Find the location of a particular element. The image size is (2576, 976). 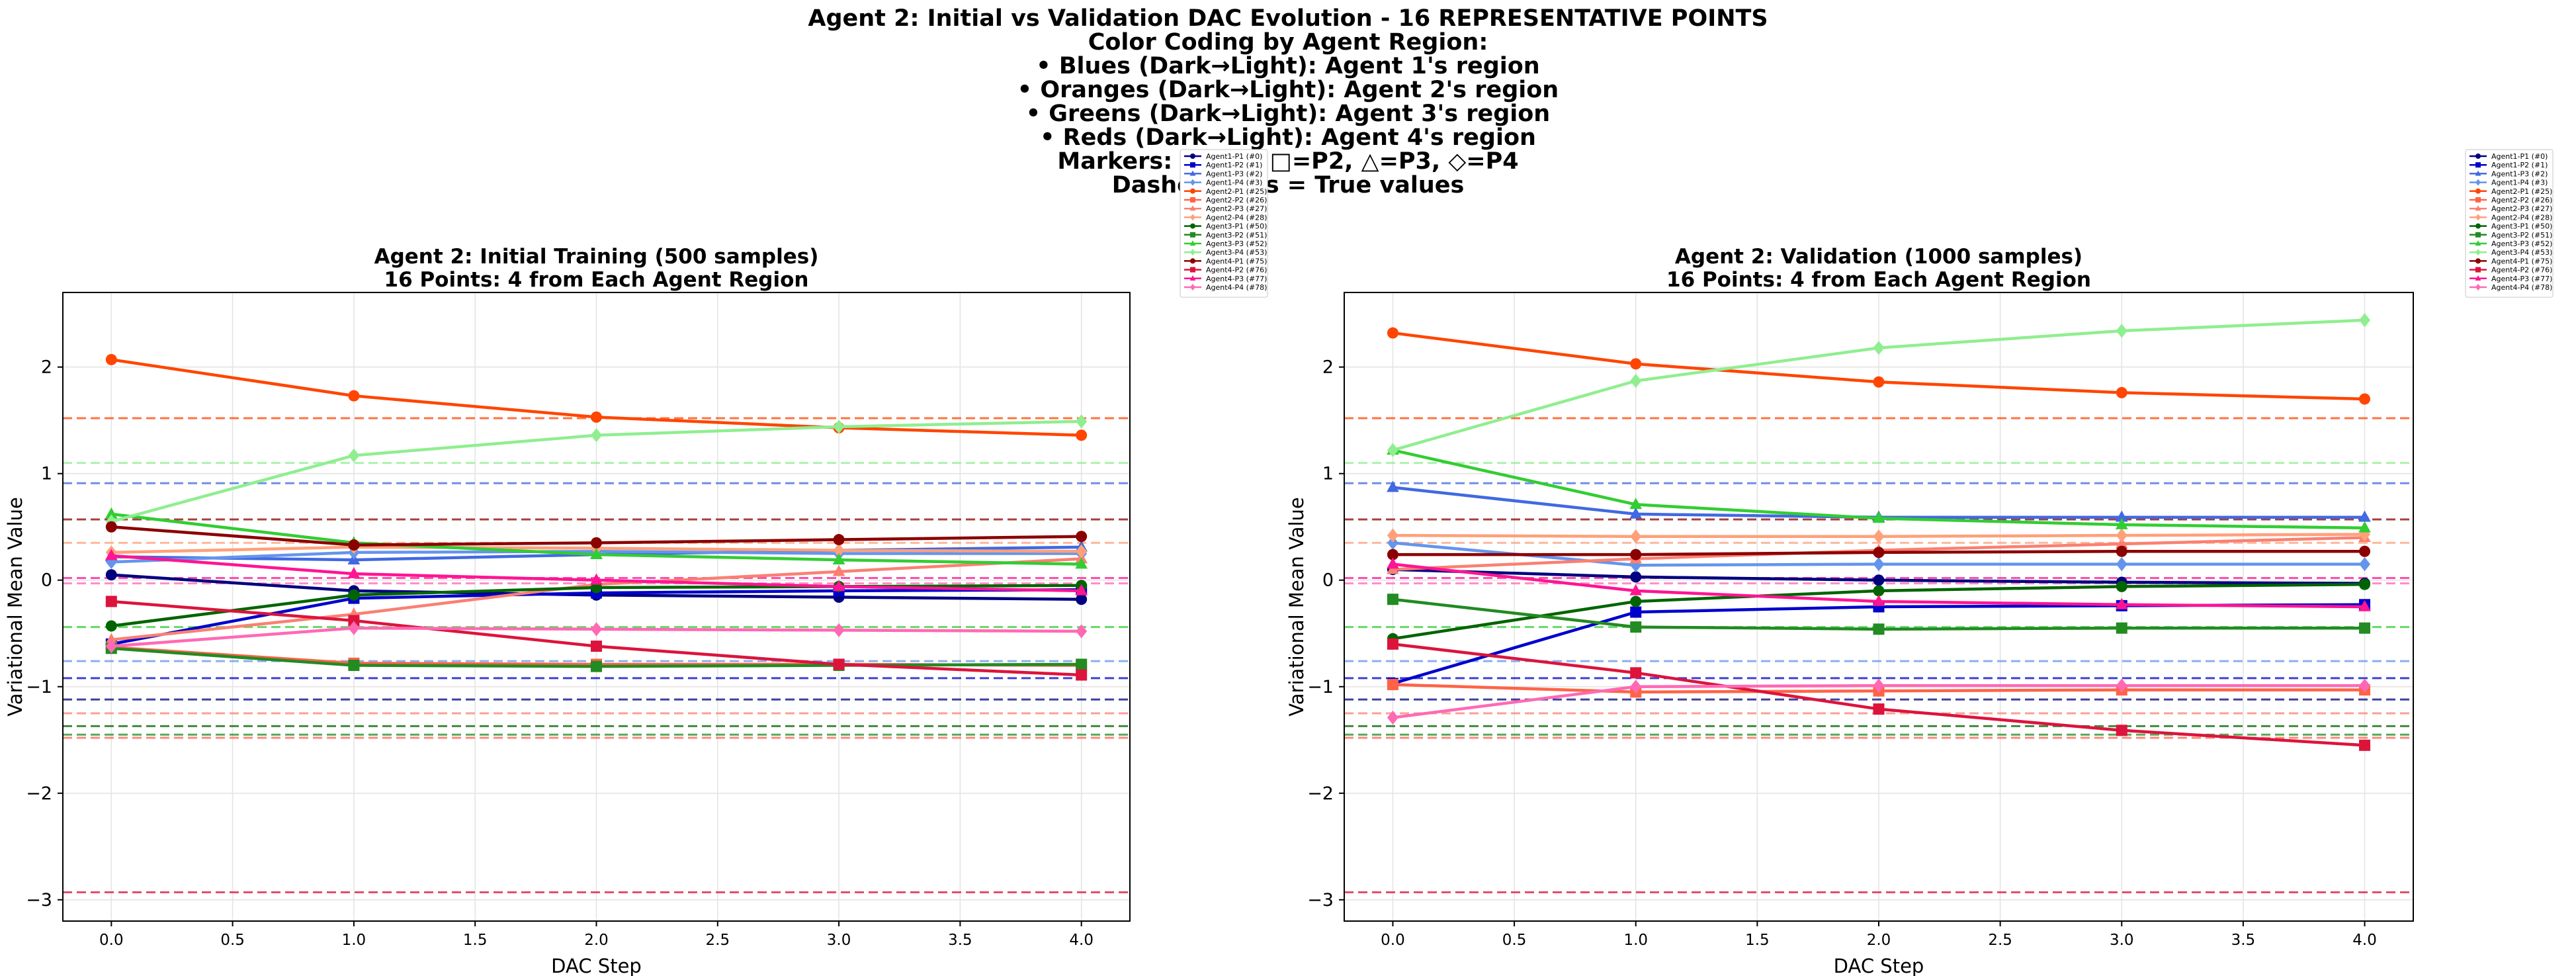

suptitle-line: • Greens (Dark→Light): Agent 3's region is located at coordinates (1288, 114).